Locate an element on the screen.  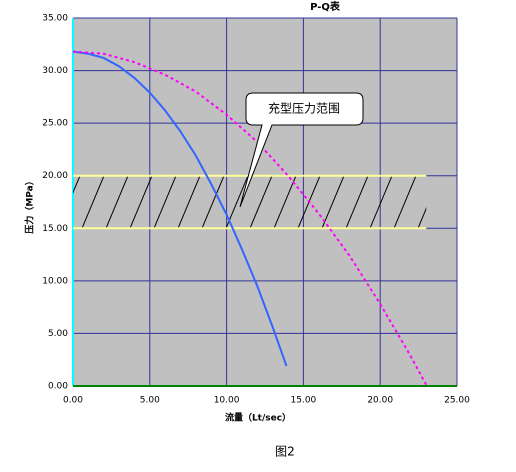
x-axis-label: 流量（Lt/sec） is located at coordinates (258, 418).